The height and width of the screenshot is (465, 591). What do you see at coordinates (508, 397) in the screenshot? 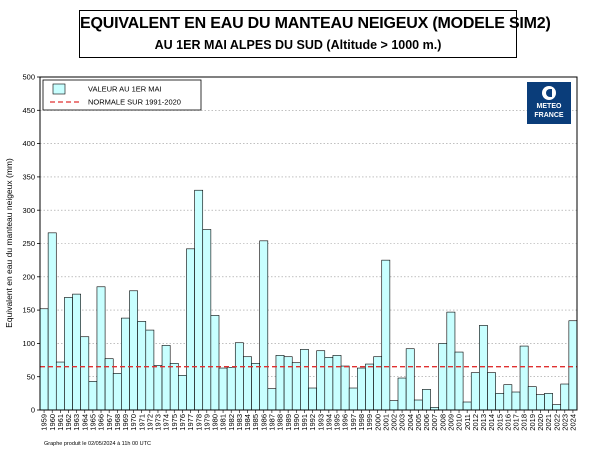
I see `bar-2016` at bounding box center [508, 397].